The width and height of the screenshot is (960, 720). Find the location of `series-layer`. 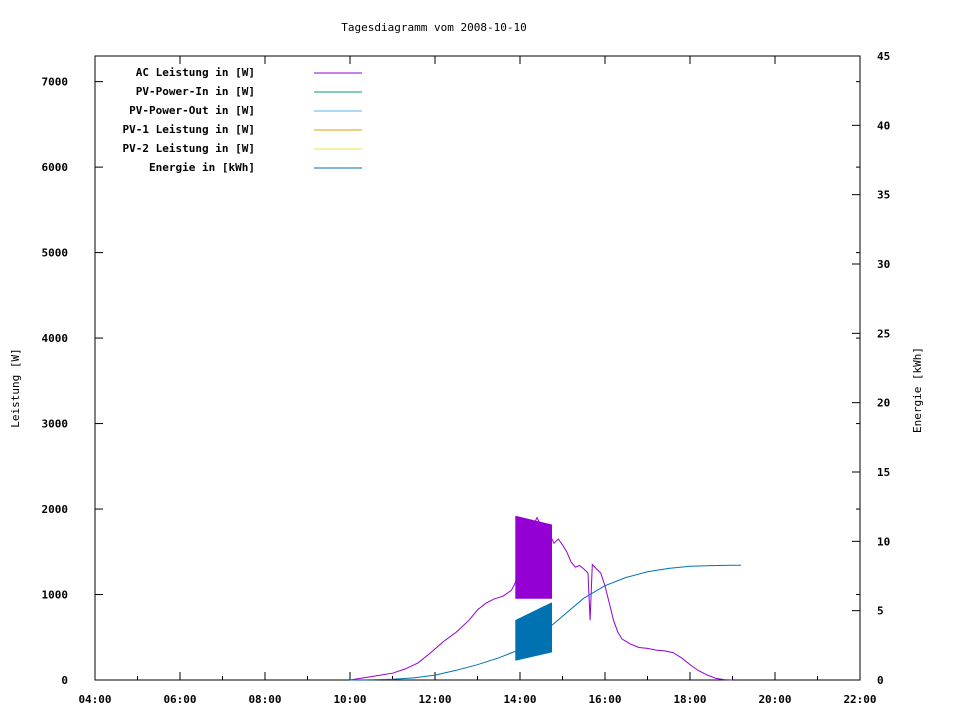

series-layer is located at coordinates (545, 598).